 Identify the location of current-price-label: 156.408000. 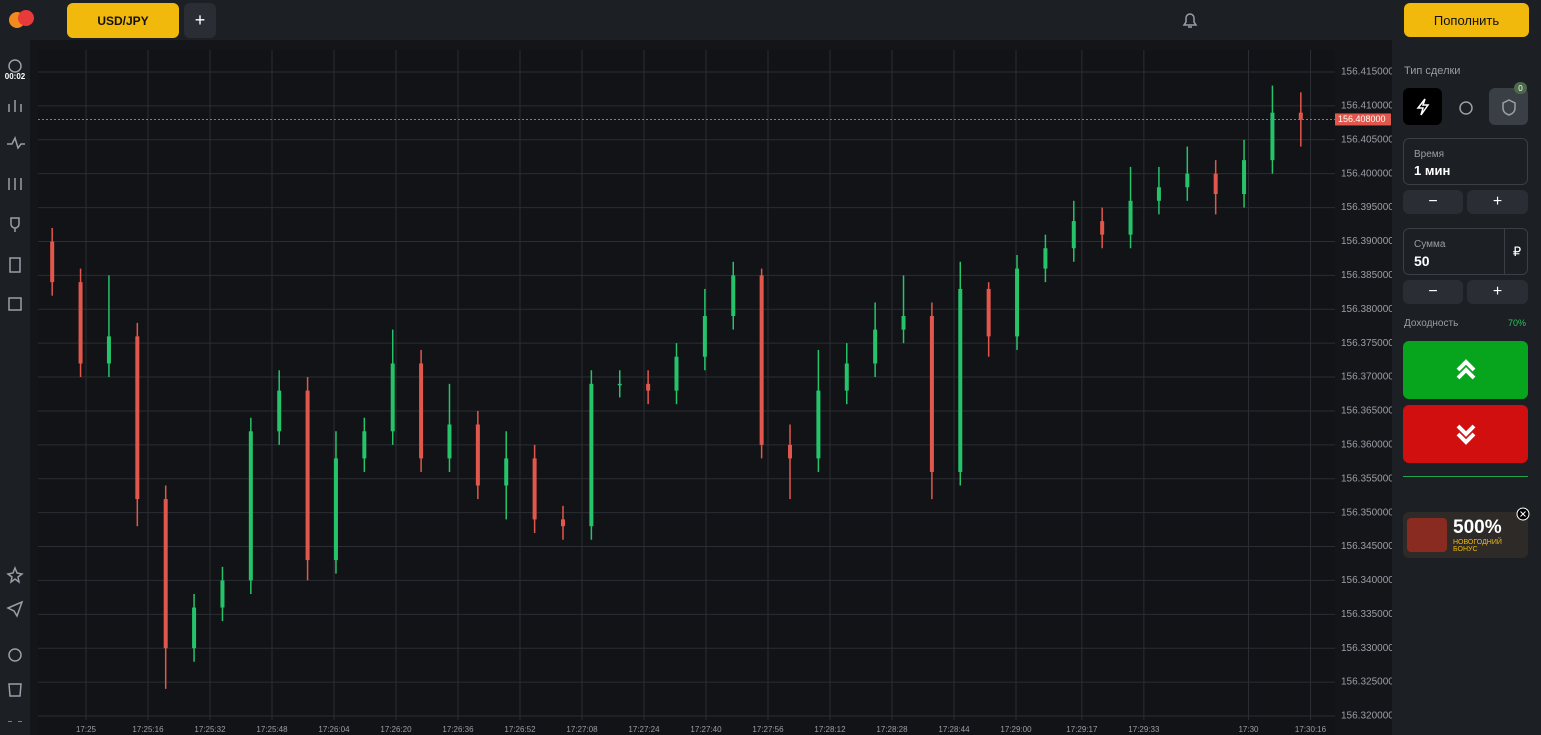
(1362, 119).